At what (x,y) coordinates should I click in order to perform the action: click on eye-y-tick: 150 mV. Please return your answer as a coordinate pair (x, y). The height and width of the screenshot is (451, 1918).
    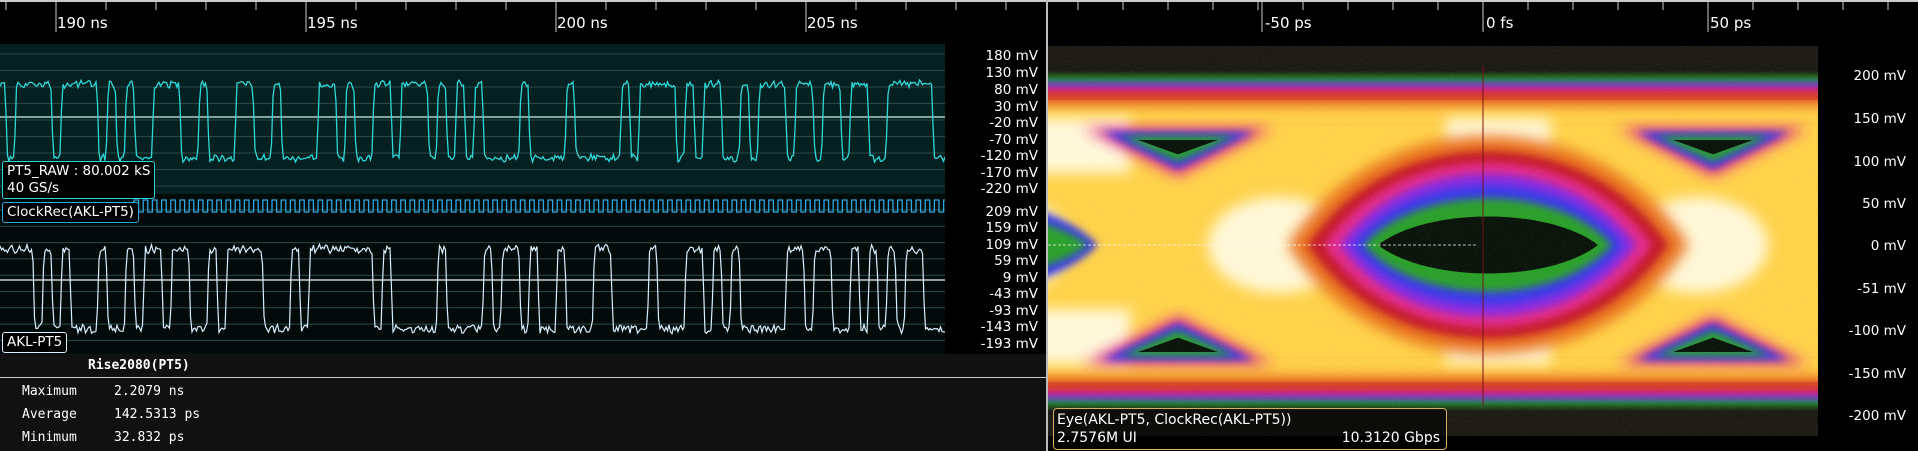
    Looking at the image, I should click on (1879, 119).